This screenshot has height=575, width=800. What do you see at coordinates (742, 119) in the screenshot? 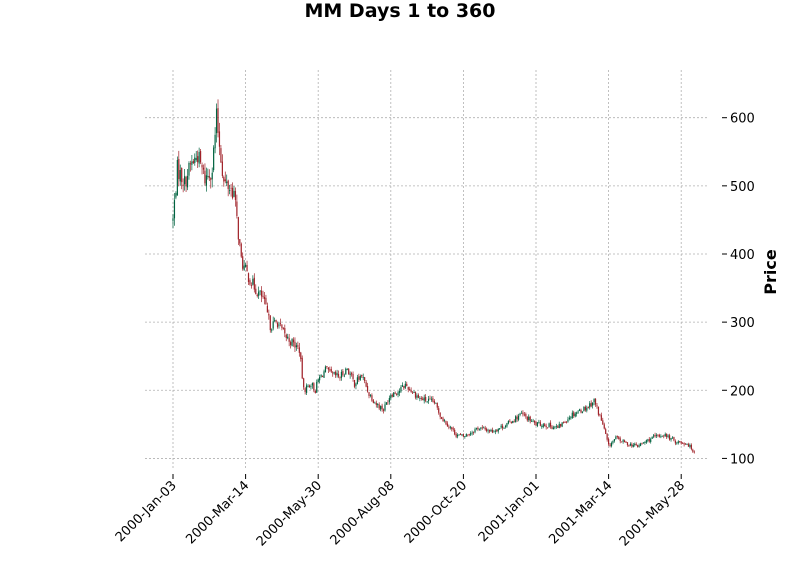
I see `y-tick-label: 600` at bounding box center [742, 119].